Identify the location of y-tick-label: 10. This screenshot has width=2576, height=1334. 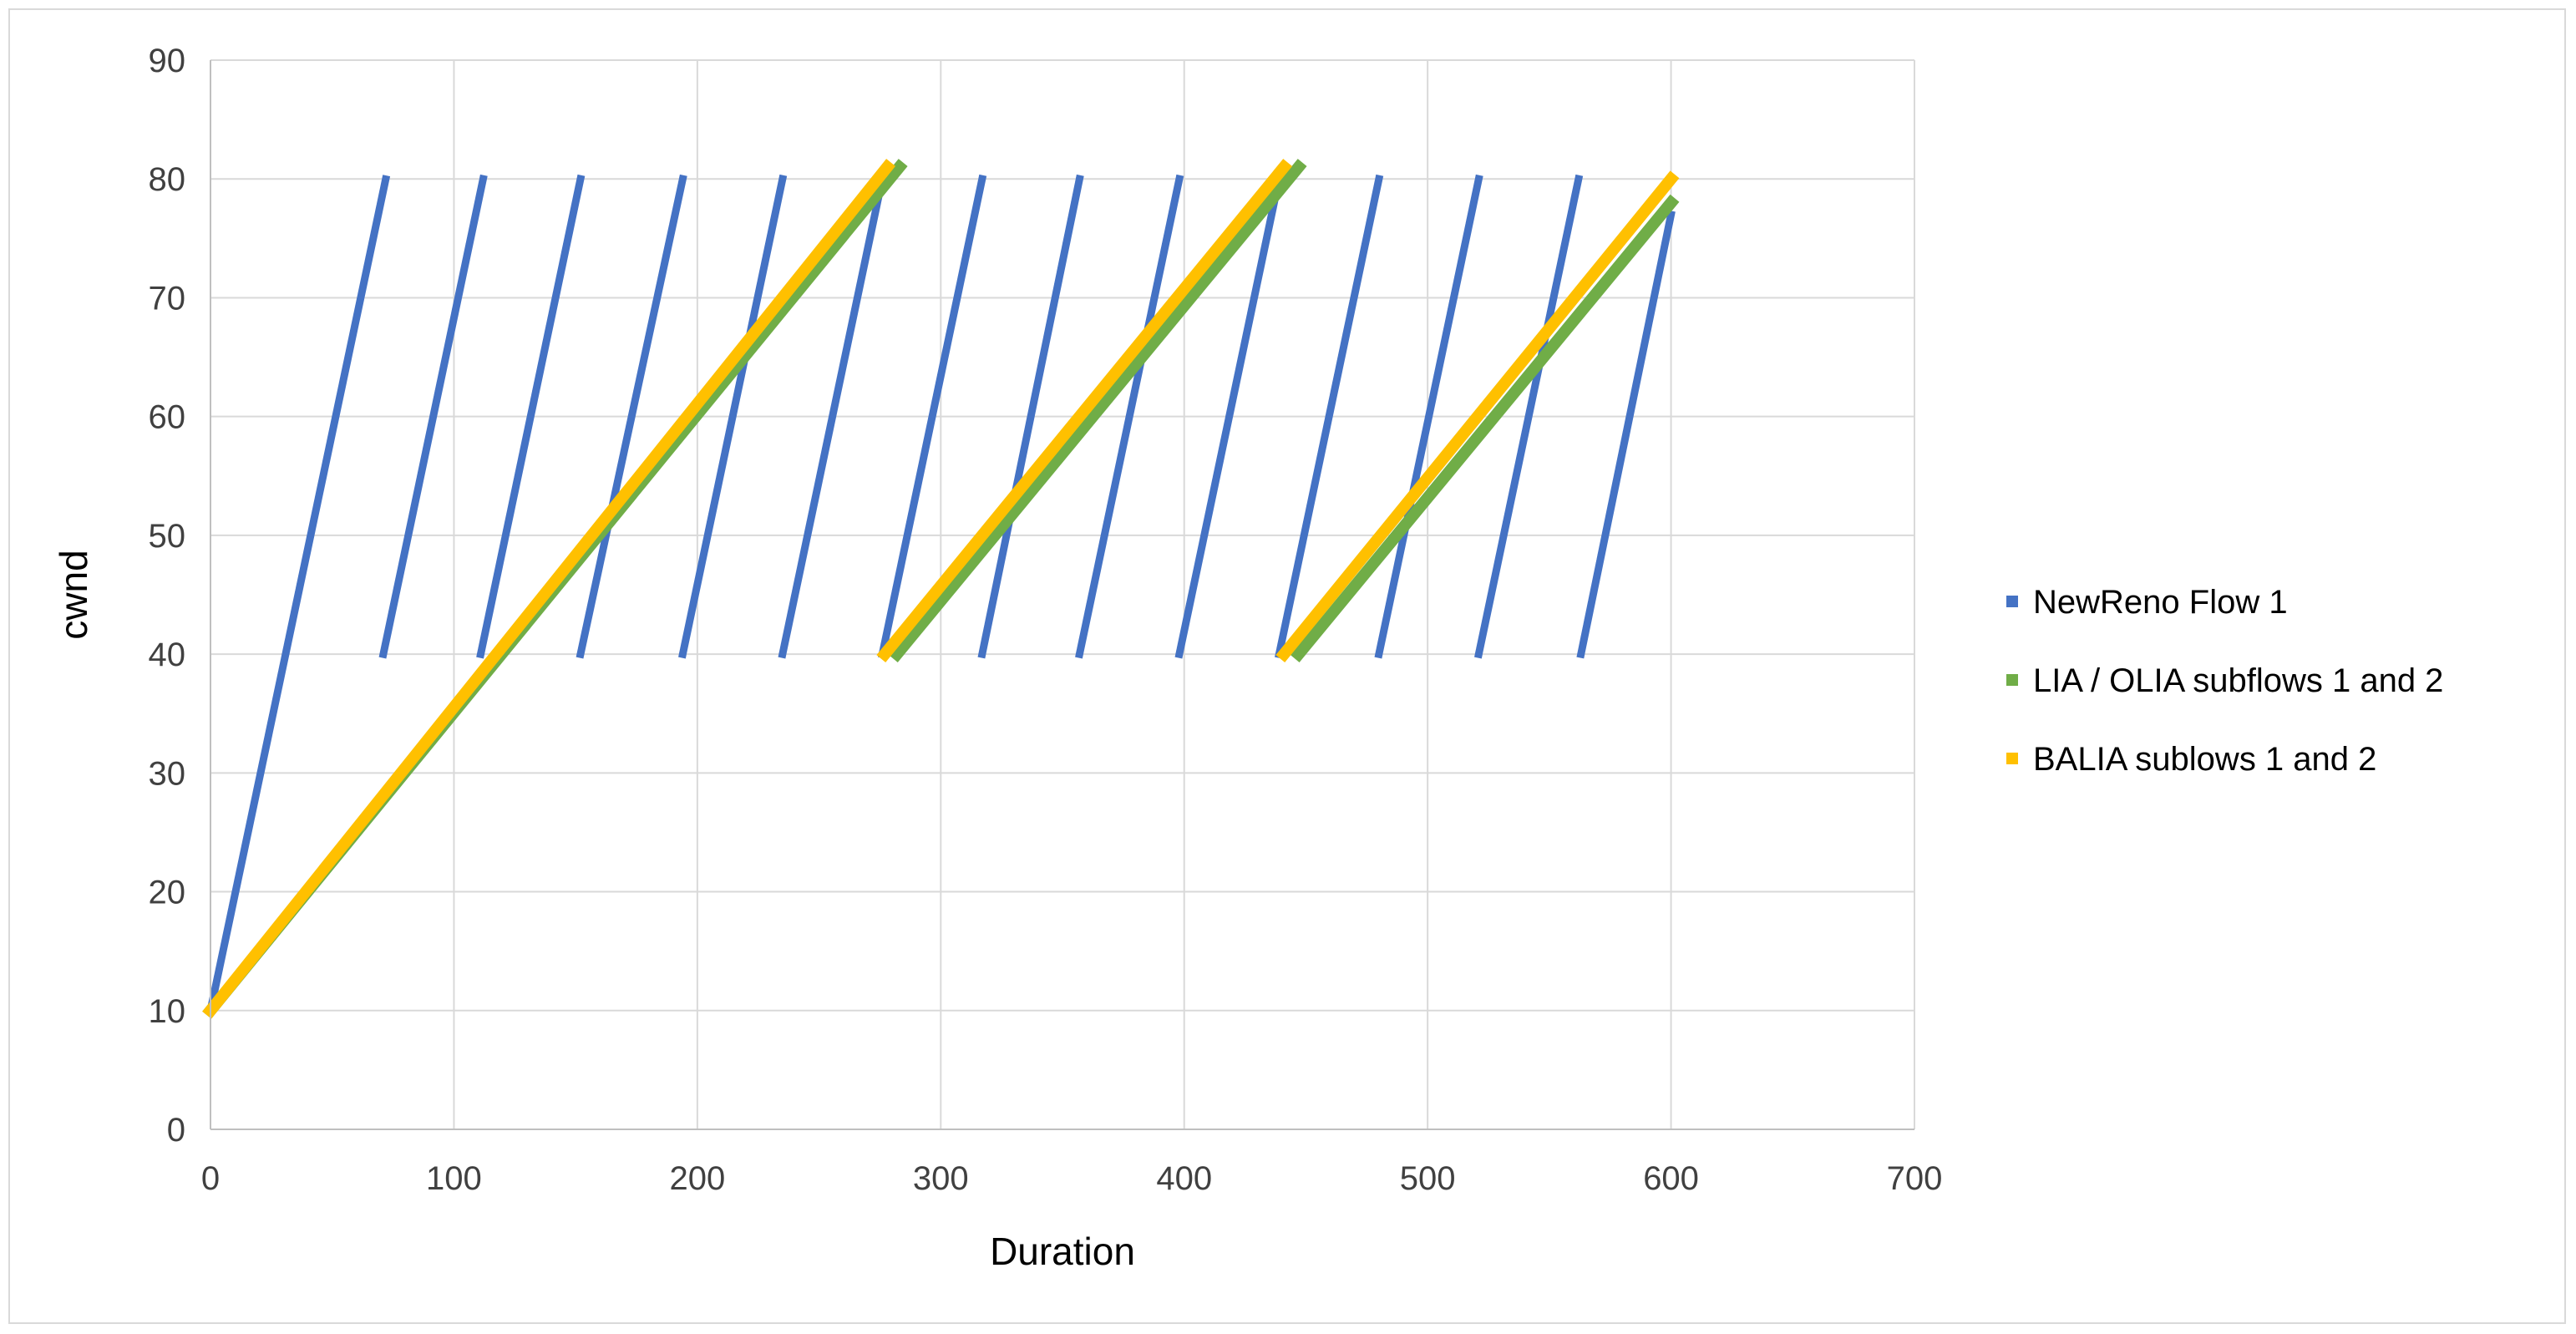
(167, 1011).